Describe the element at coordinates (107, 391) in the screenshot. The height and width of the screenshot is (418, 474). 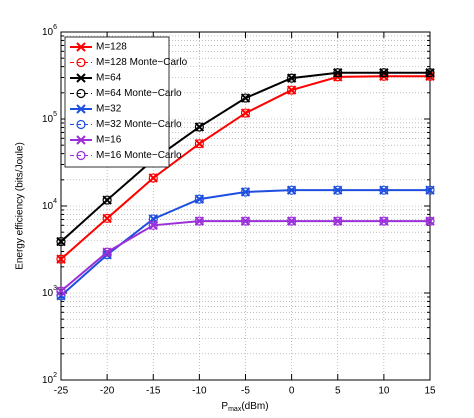
I see `x-tick-label: -20` at that location.